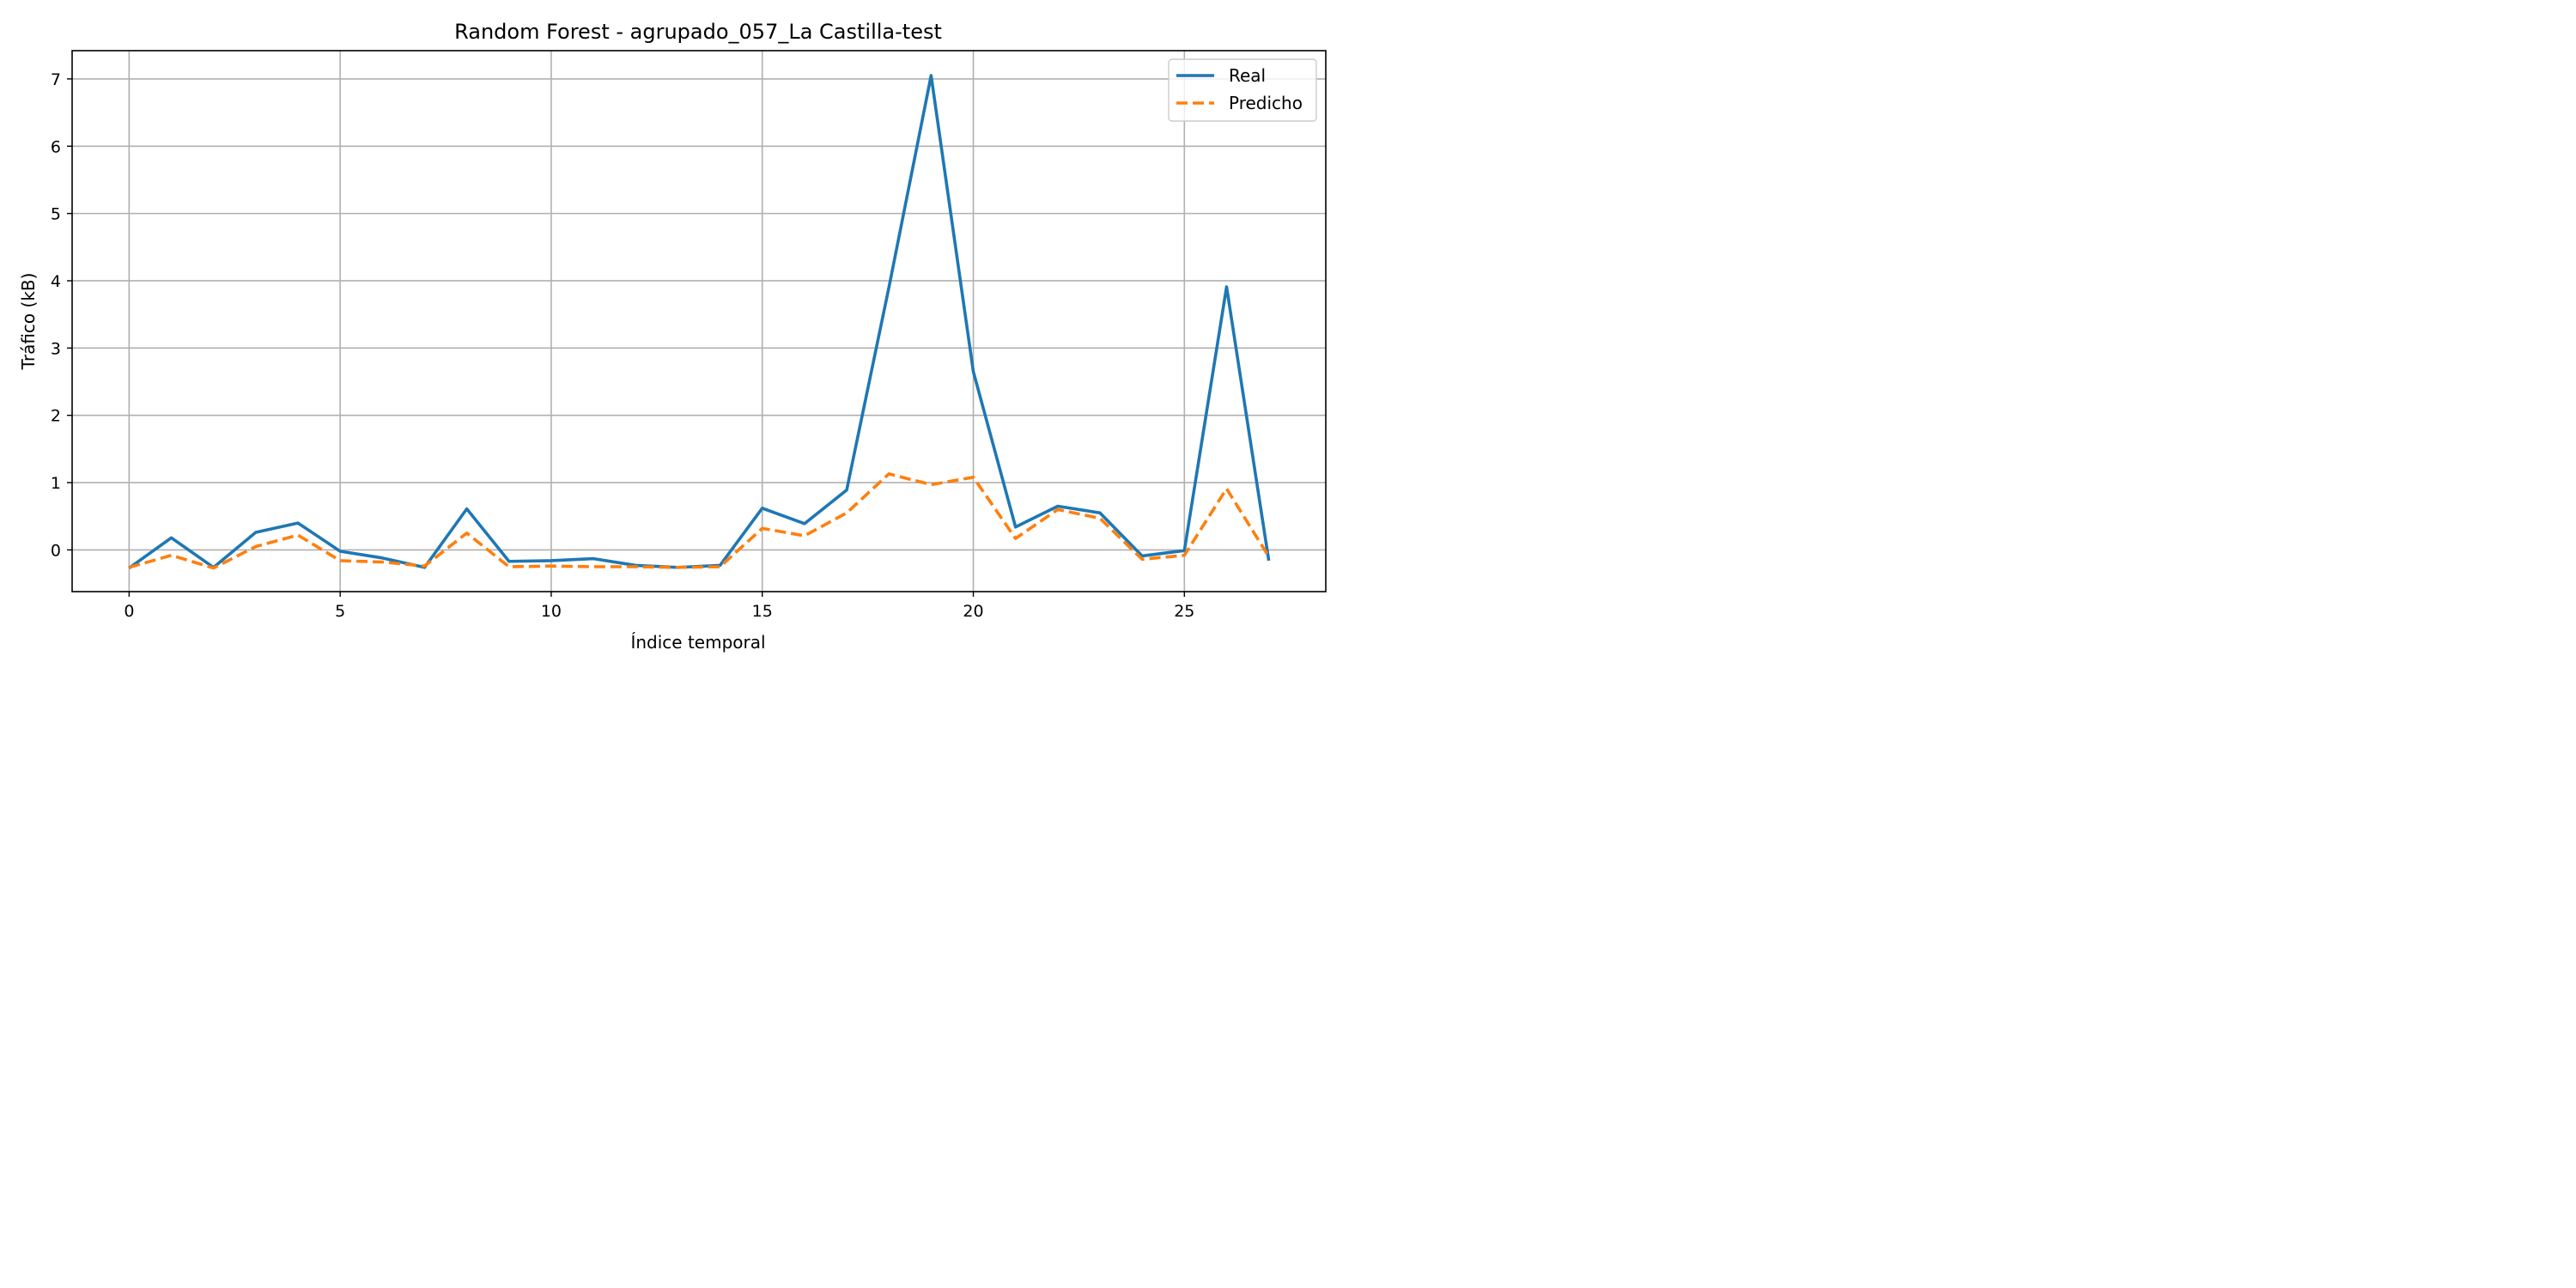  What do you see at coordinates (56, 417) in the screenshot?
I see `y-tick-label: 2` at bounding box center [56, 417].